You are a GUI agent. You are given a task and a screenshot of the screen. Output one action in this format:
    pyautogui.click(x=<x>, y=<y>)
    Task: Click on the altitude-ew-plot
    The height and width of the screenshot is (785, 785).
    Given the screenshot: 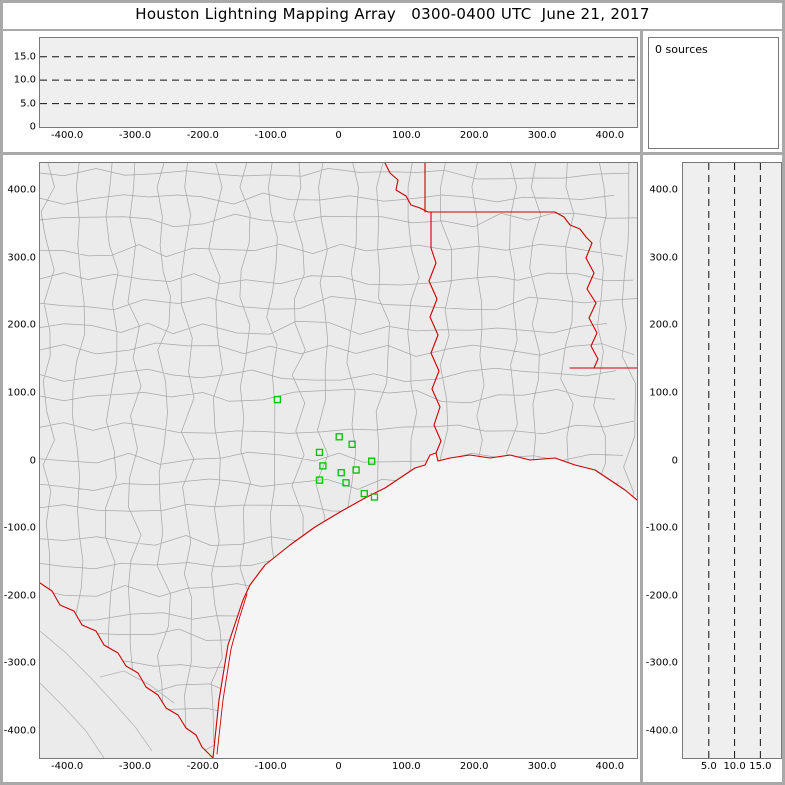 What is the action you would take?
    pyautogui.click(x=338, y=82)
    